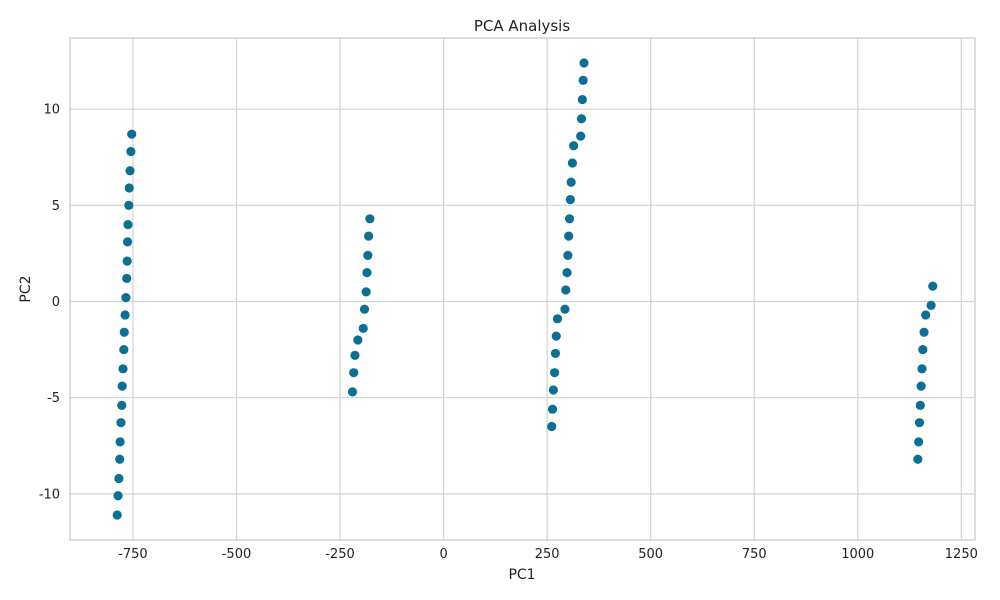  What do you see at coordinates (443, 554) in the screenshot?
I see `x-tick-label: 0` at bounding box center [443, 554].